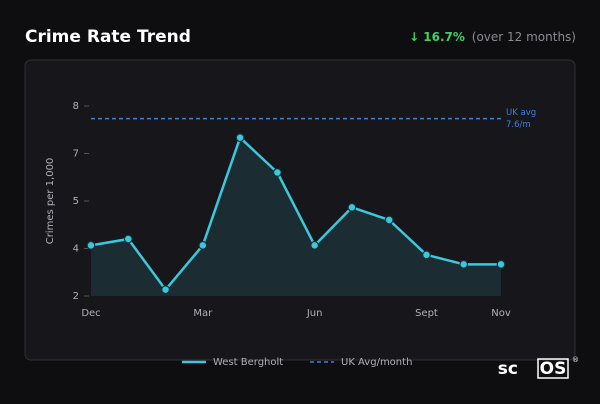 This screenshot has width=600, height=404. What do you see at coordinates (508, 369) in the screenshot?
I see `logo-text: sc` at bounding box center [508, 369].